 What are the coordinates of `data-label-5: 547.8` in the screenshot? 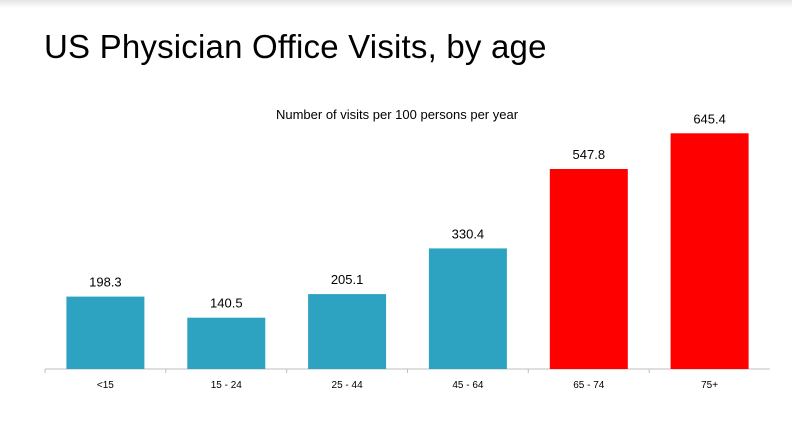 It's located at (589, 154).